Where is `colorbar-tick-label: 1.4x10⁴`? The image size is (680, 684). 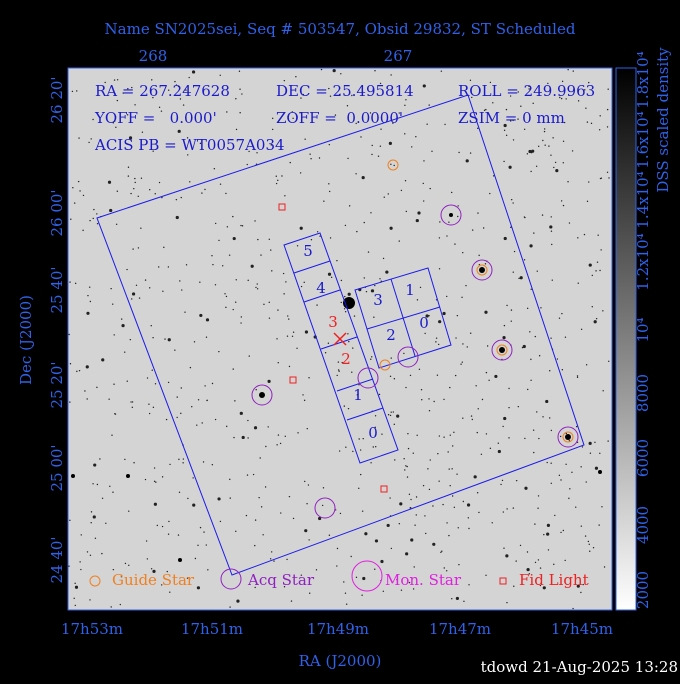
colorbar-tick-label: 1.4x10⁴ is located at coordinates (643, 199).